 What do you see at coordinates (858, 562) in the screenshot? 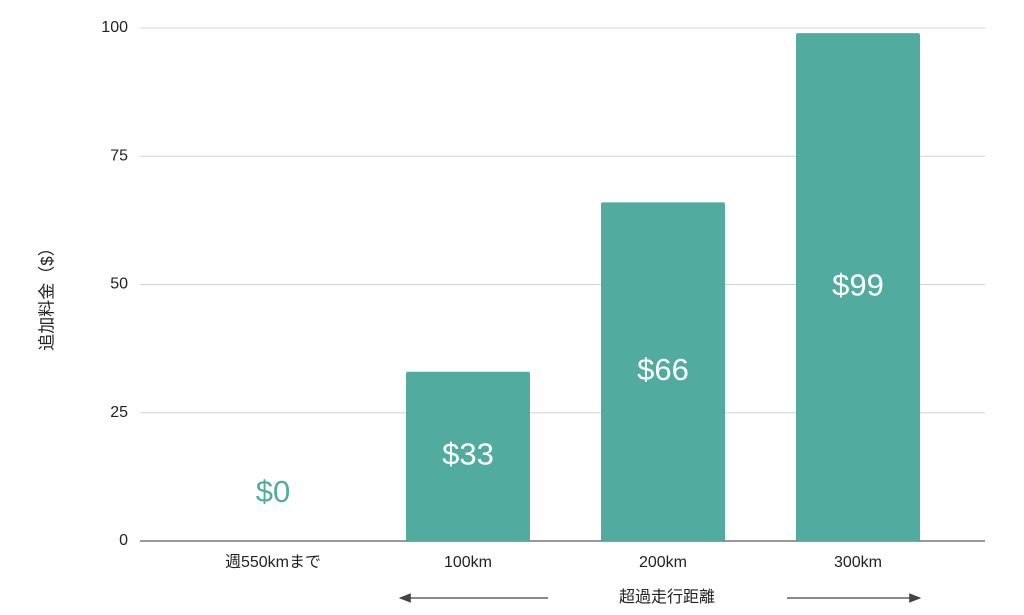
I see `x-tick-label: 300km` at bounding box center [858, 562].